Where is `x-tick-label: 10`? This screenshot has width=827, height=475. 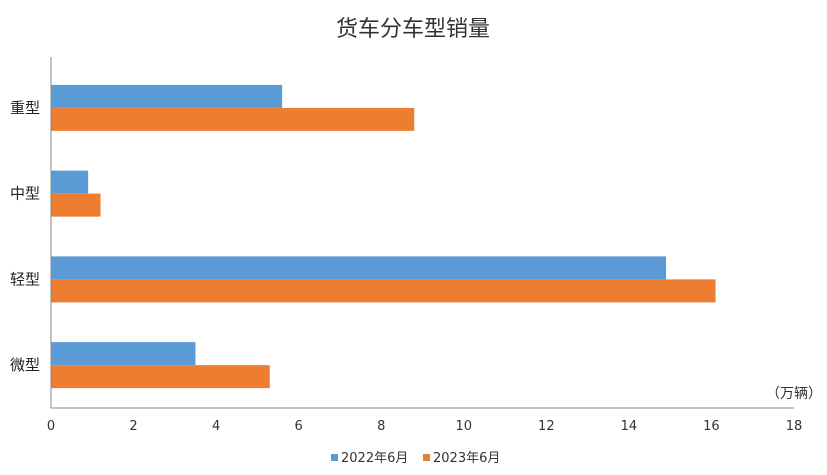
x-tick-label: 10 is located at coordinates (464, 426).